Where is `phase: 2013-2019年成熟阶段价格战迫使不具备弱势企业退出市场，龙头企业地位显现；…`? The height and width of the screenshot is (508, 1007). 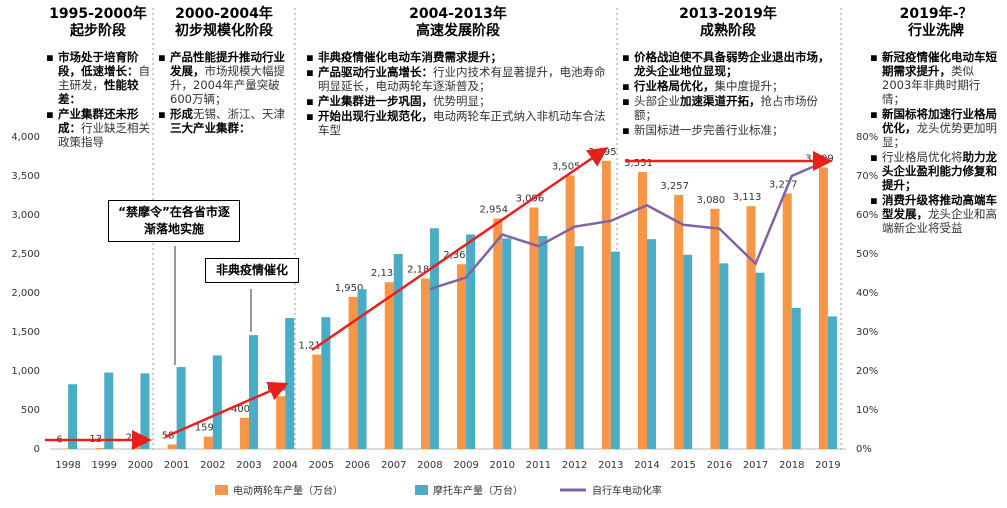
phase: 2013-2019年成熟阶段价格战迫使不具备弱势企业退出市场，龙头企业地位显现；… is located at coordinates (728, 72).